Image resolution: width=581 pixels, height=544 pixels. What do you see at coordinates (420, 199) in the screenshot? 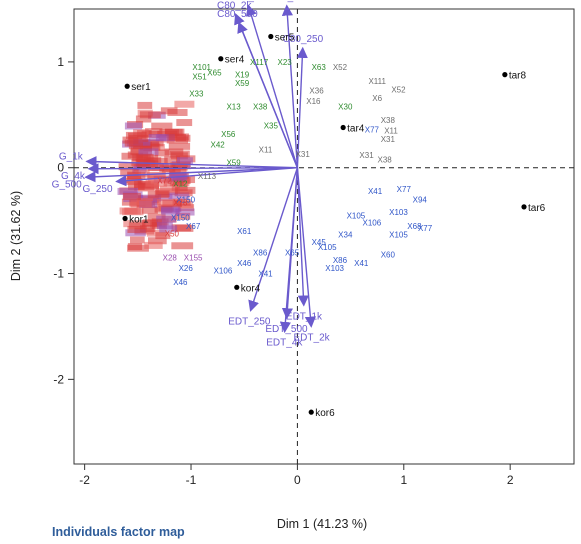
I see `point-label: X94` at bounding box center [420, 199].